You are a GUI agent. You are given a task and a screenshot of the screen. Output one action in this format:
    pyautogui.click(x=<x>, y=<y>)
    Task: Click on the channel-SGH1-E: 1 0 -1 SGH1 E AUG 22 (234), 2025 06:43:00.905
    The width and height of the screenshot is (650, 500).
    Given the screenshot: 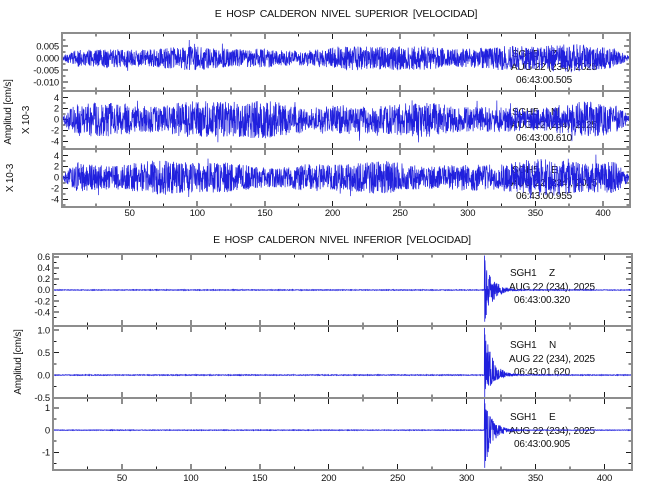 What is the action you would take?
    pyautogui.click(x=337, y=434)
    